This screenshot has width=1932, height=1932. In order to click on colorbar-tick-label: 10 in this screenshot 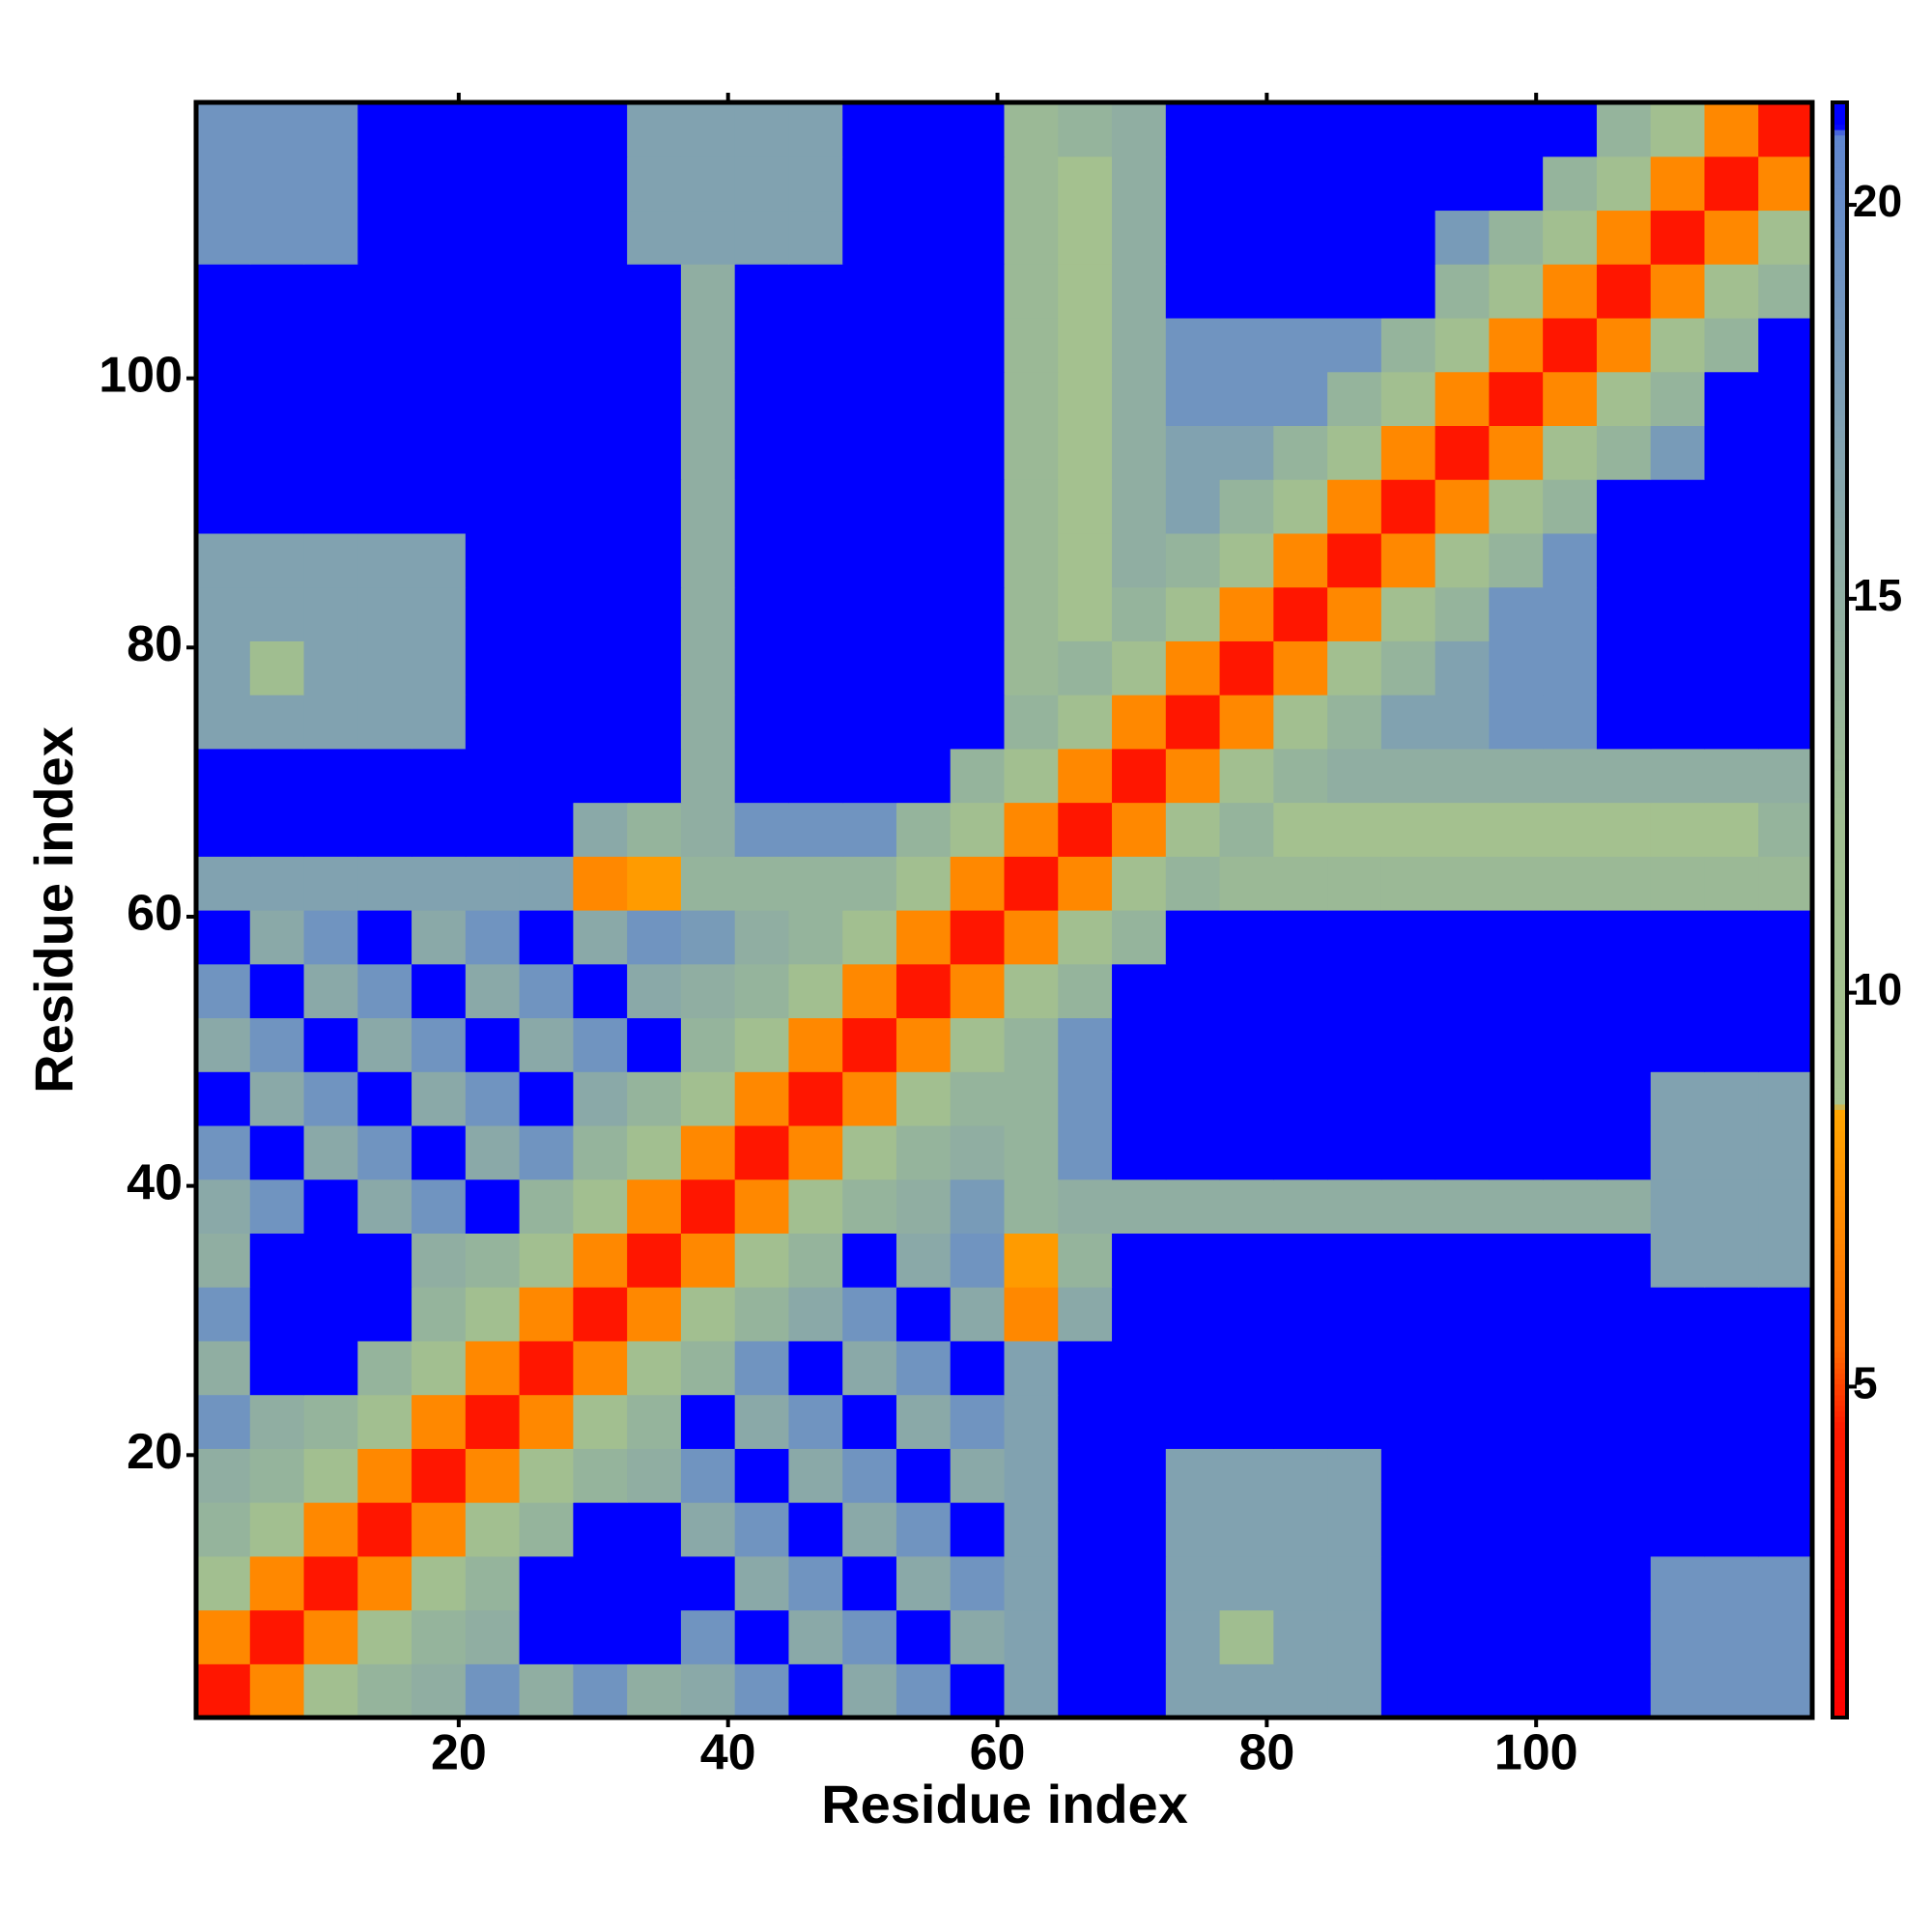, I will do `click(1877, 989)`.